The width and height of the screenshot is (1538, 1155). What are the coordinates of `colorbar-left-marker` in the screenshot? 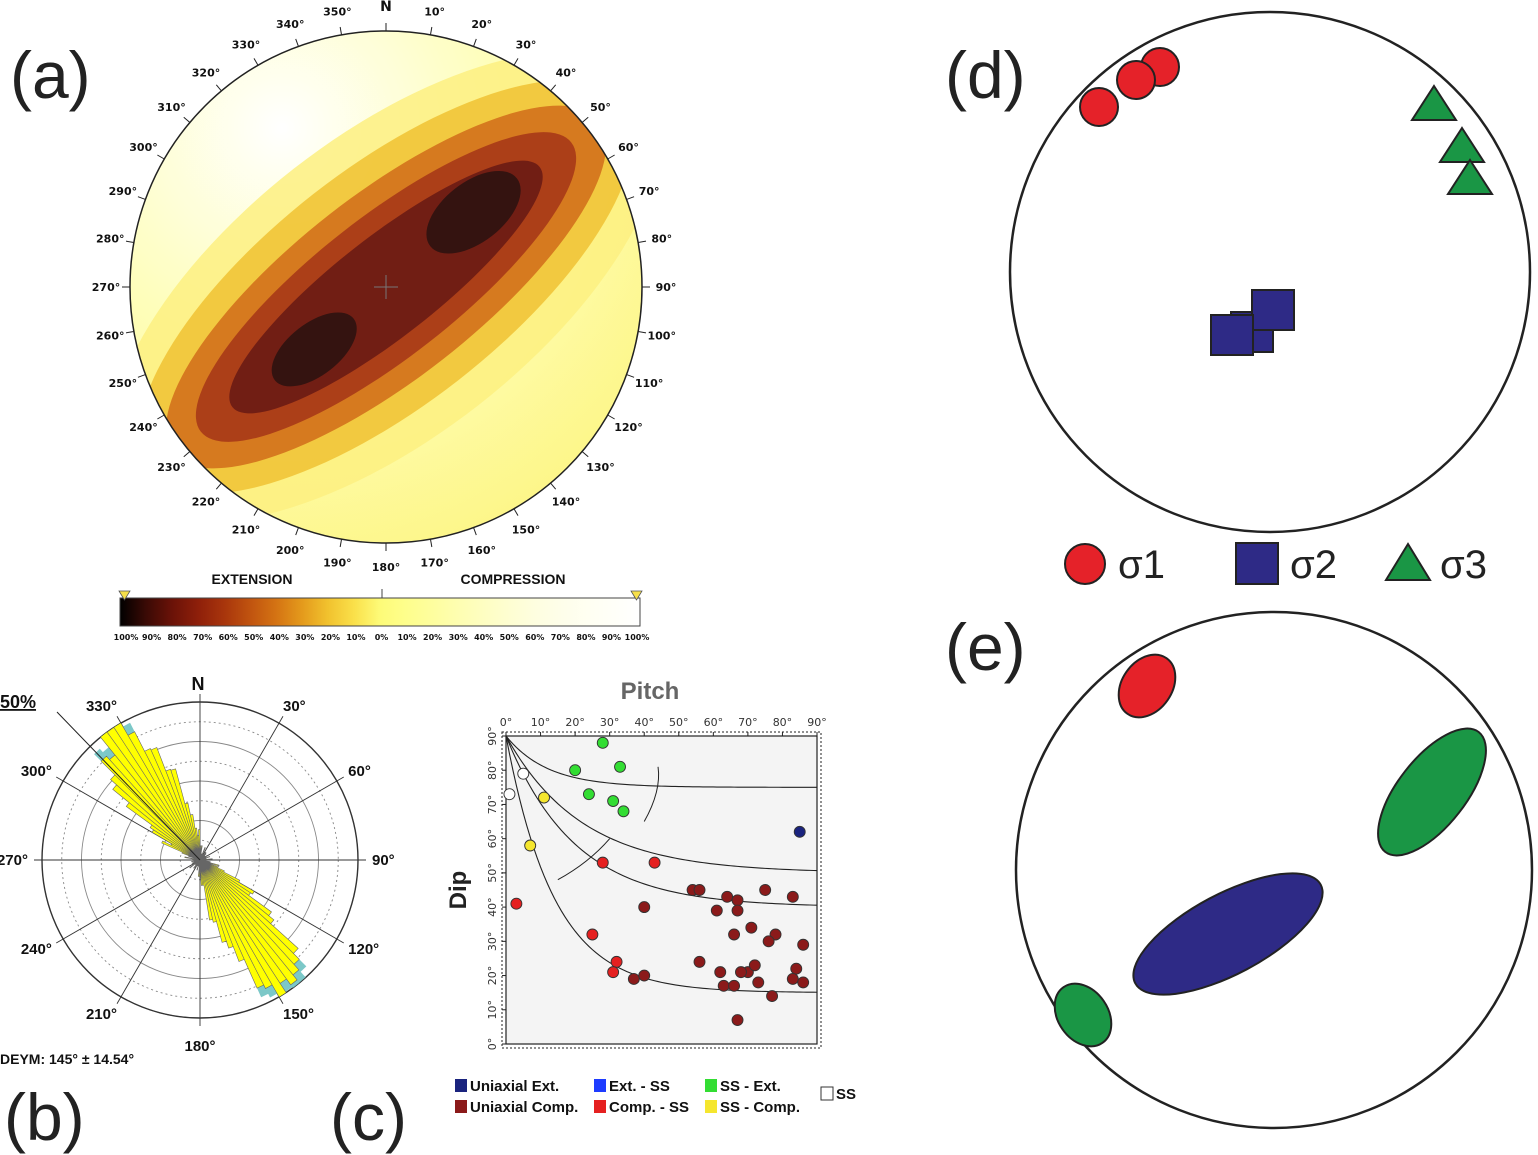 It's located at (124, 595).